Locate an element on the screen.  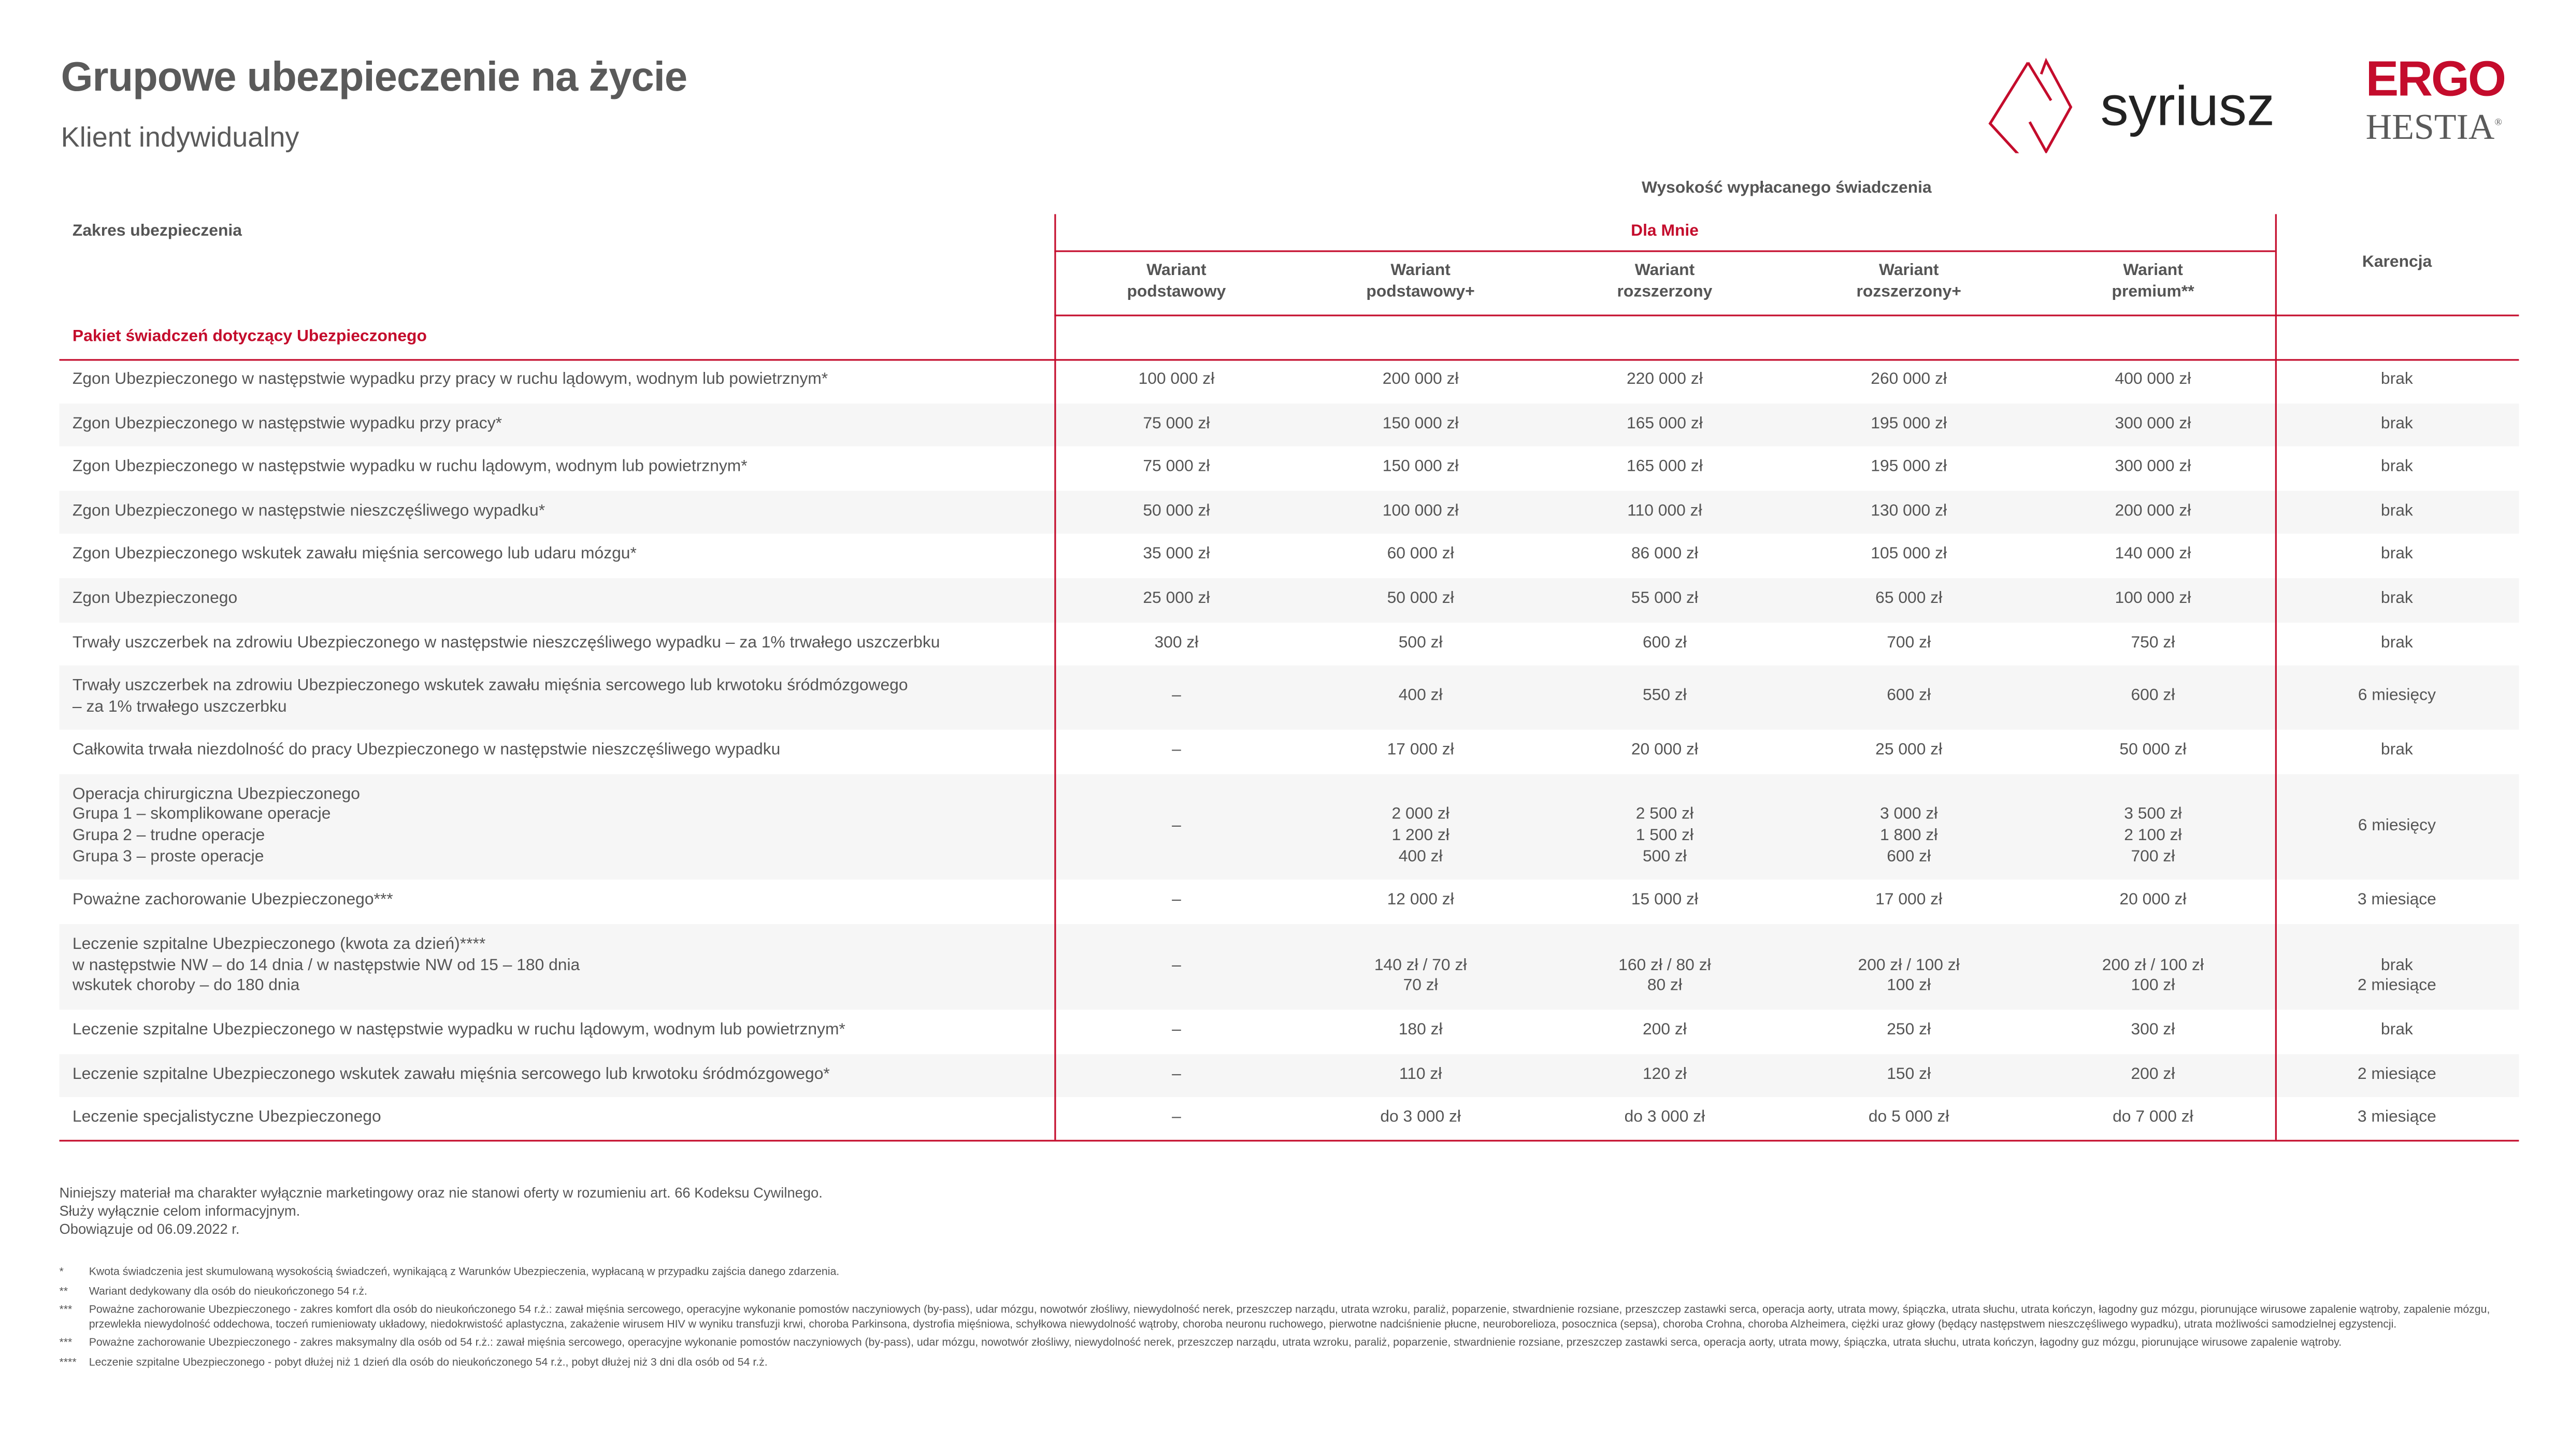
row-label: Zgon Ubezpieczonego is located at coordinates (551, 600).